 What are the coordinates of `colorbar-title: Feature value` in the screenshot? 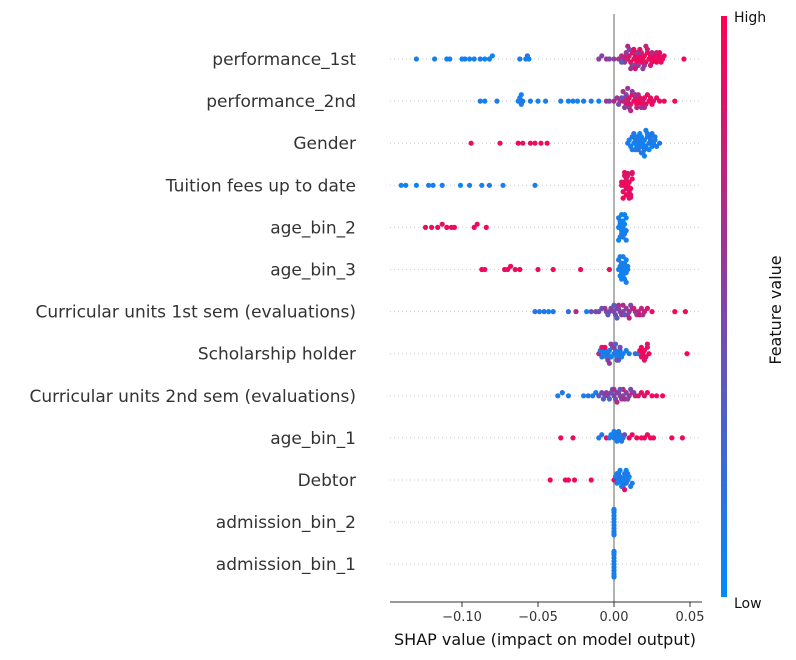 It's located at (775, 309).